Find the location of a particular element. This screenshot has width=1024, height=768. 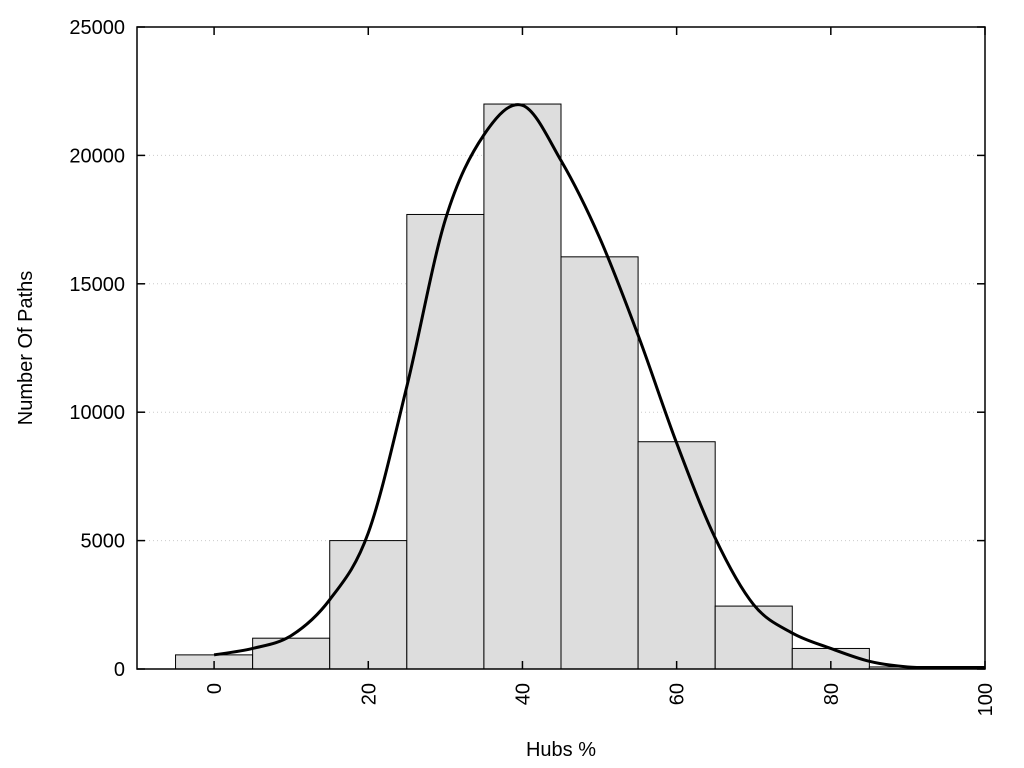

x-tick-label: 40 is located at coordinates (523, 694).